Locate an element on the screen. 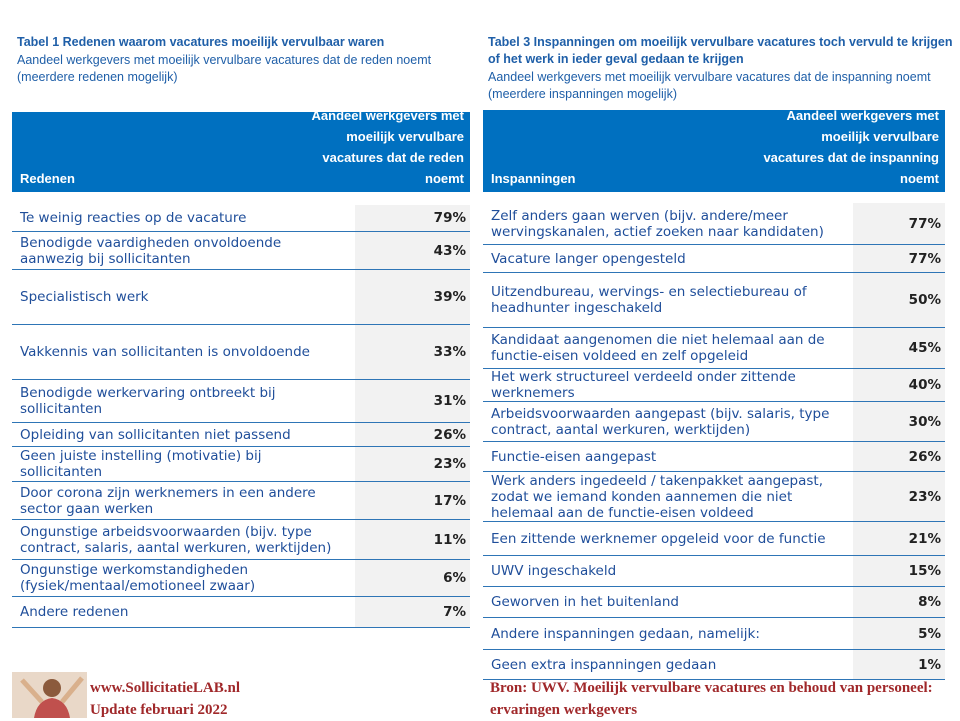 The height and width of the screenshot is (721, 960). row-value: 31% is located at coordinates (449, 401).